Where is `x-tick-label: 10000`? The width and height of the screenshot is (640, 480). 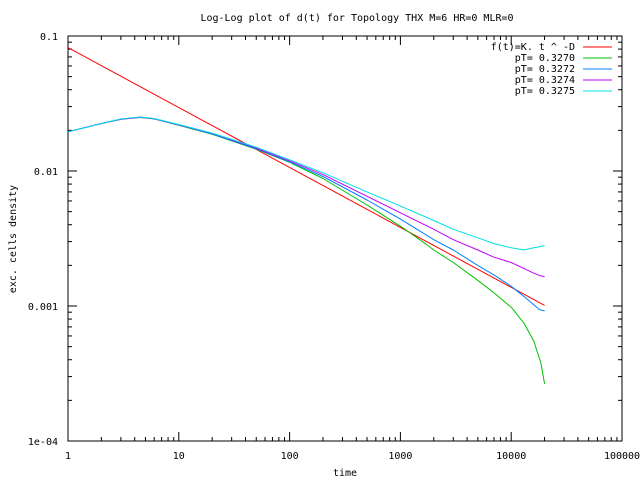
x-tick-label: 10000 is located at coordinates (511, 456).